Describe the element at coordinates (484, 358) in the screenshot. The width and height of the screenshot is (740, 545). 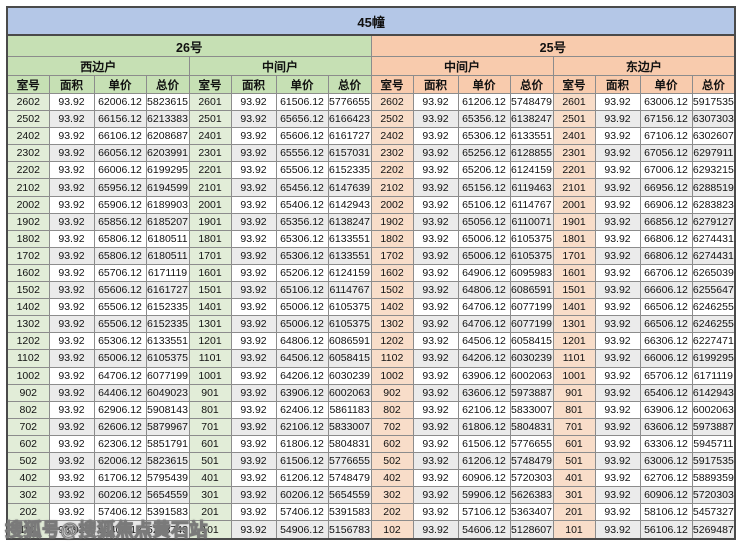
I see `unit-price-cell: 64206.12` at that location.